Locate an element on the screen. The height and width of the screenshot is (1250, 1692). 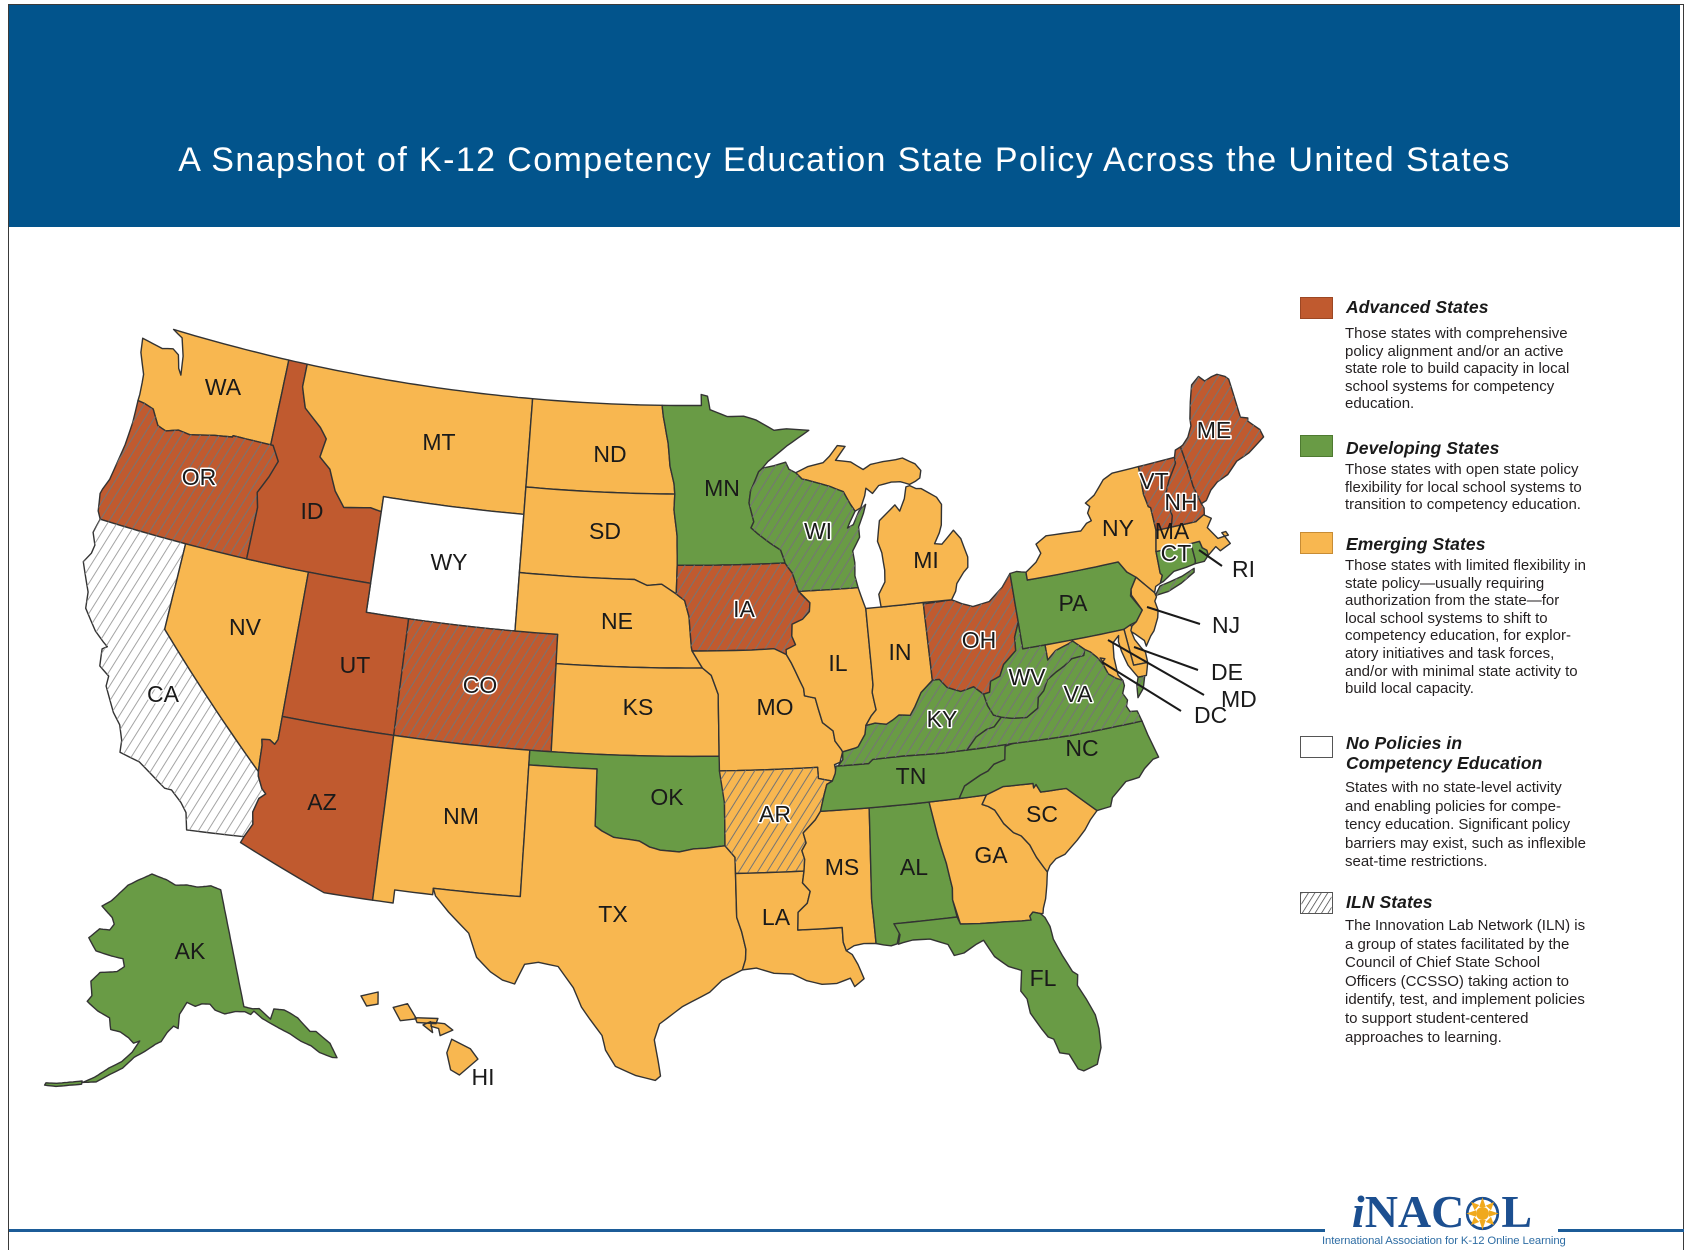
svg-text: WI is located at coordinates (818, 531).